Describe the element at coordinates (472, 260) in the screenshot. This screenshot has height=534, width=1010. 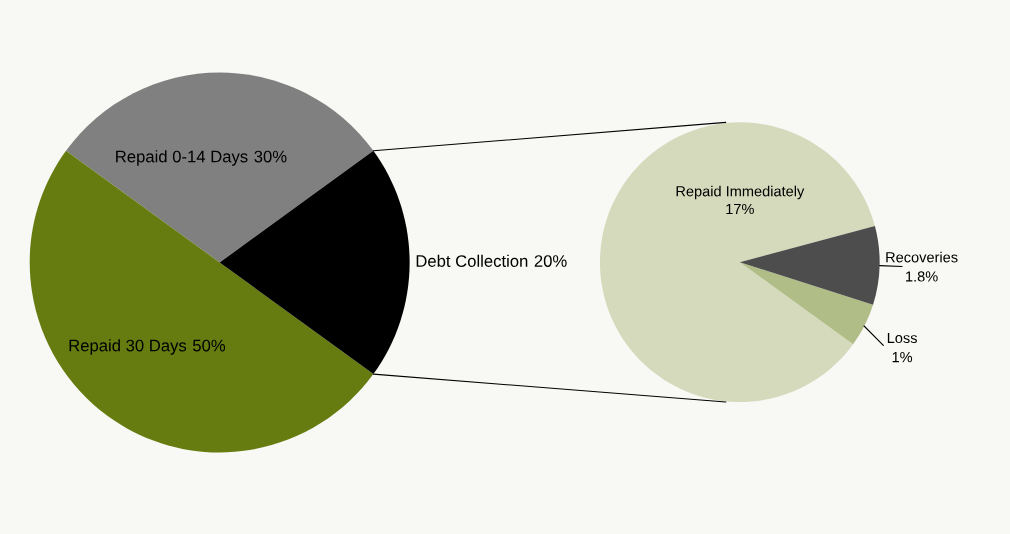
I see `slice-label: Debt Collection` at that location.